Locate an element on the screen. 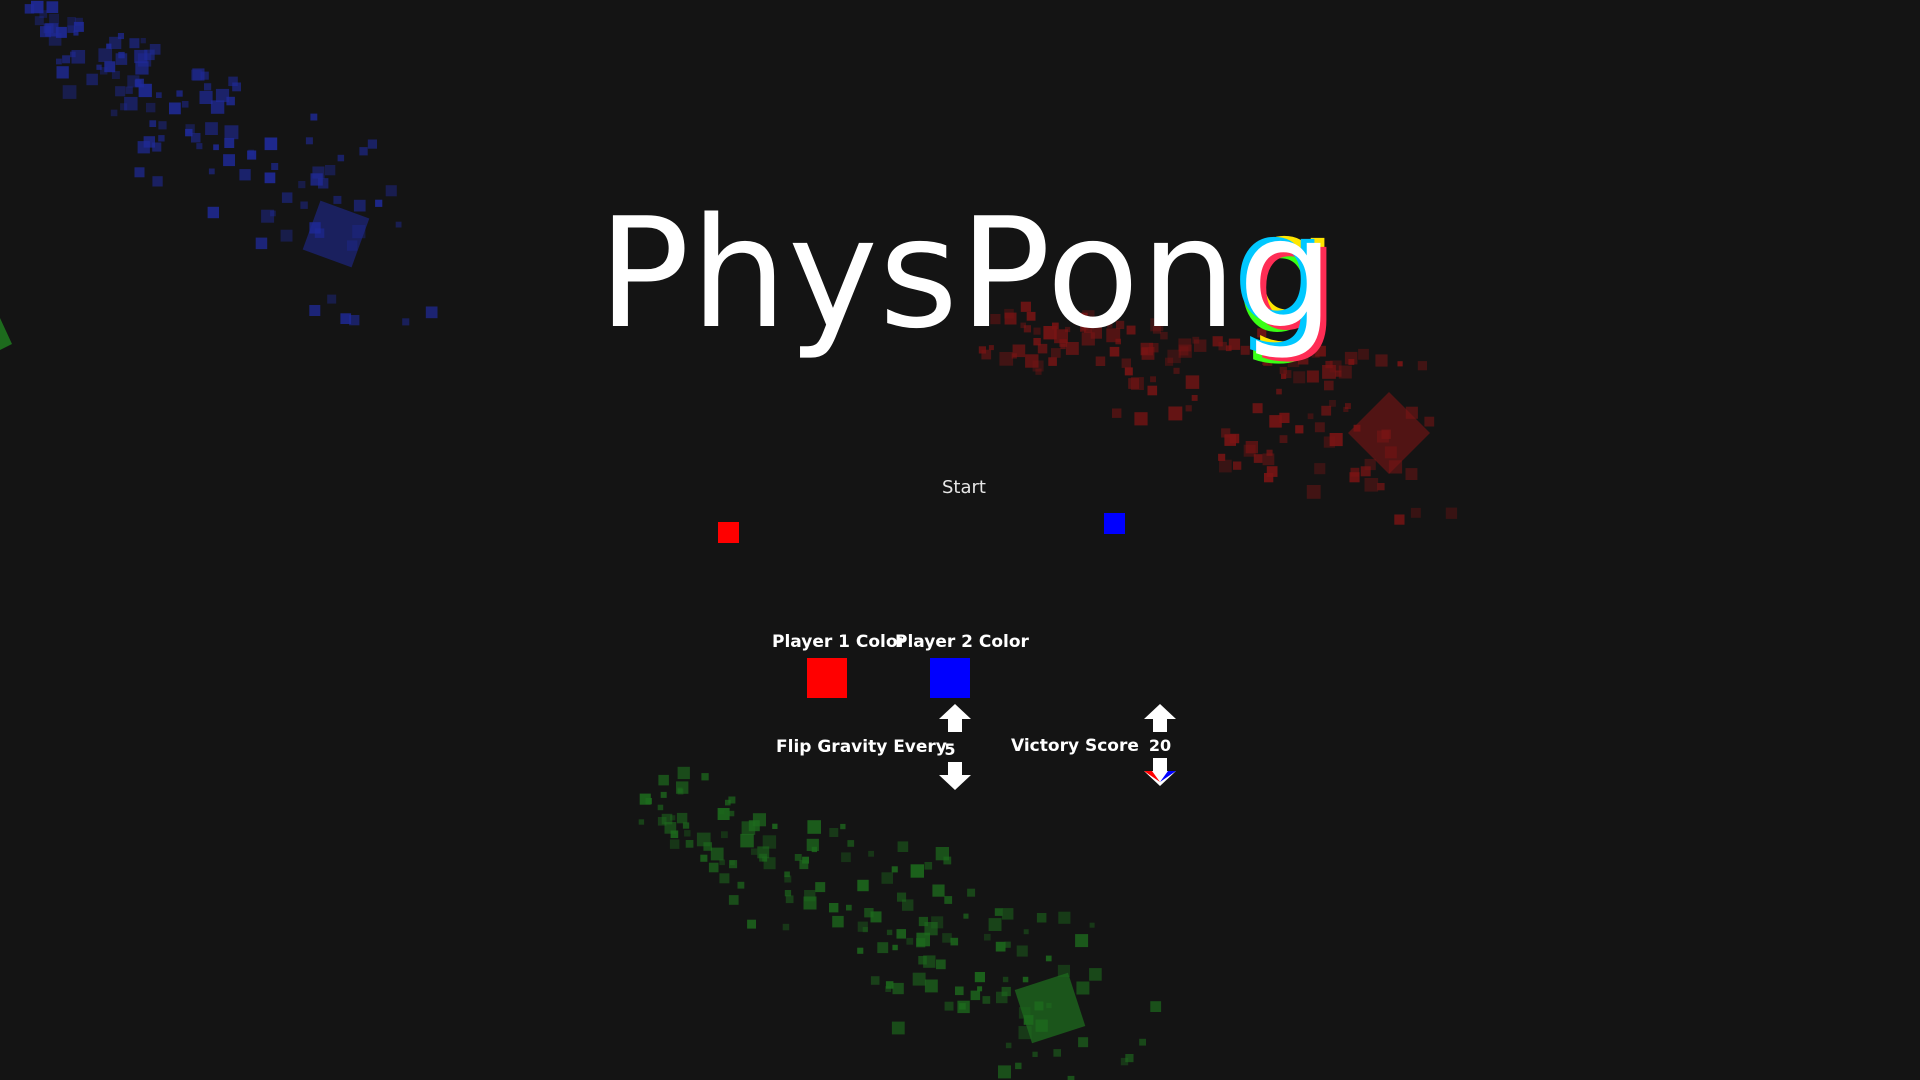 The width and height of the screenshot is (1920, 1080). green-particle-trail is located at coordinates (900, 923).